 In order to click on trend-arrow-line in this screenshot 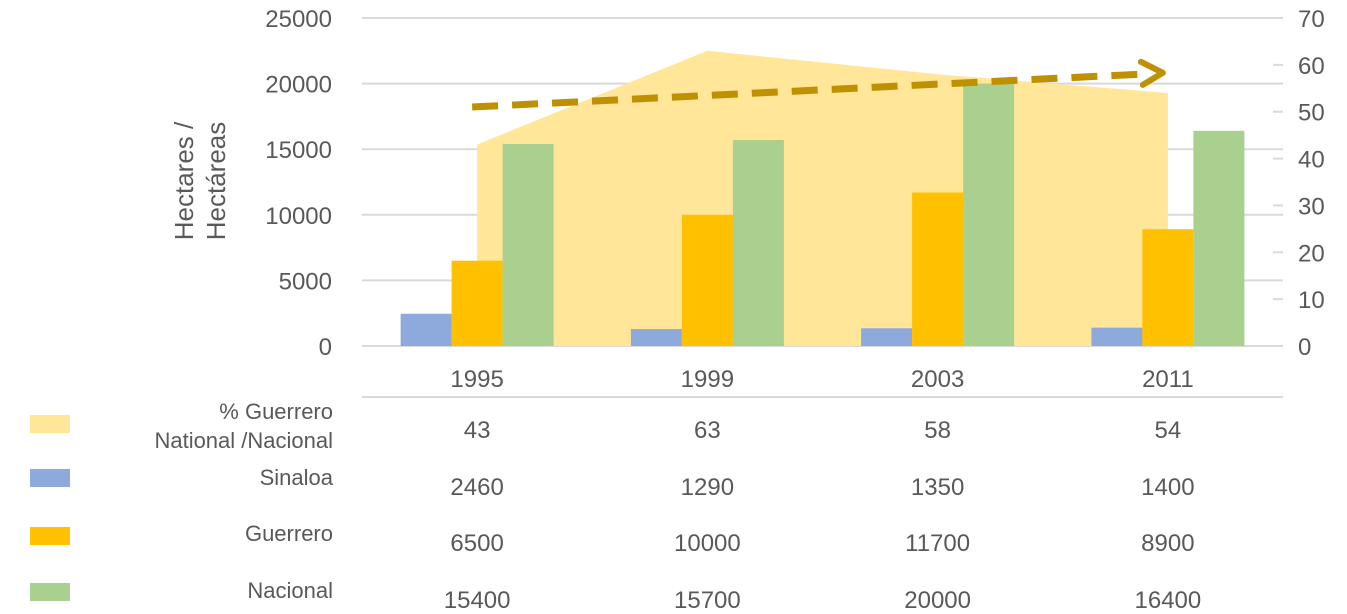, I will do `click(810, 90)`.